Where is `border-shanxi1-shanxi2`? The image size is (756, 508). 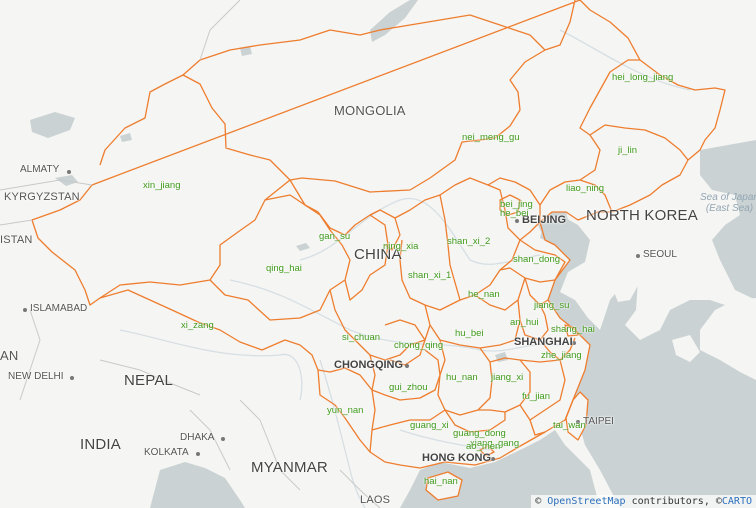
border-shanxi1-shanxi2 is located at coordinates (457, 244).